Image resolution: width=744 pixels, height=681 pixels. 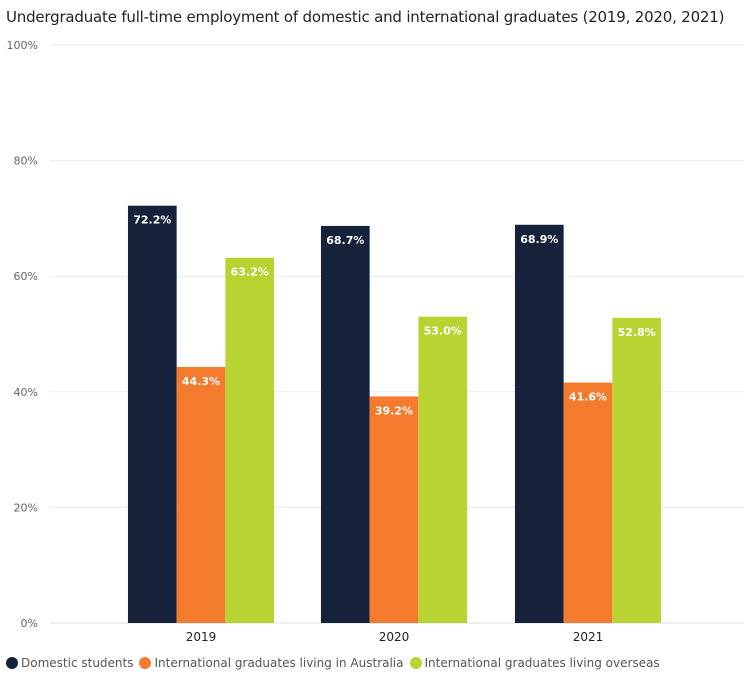 What do you see at coordinates (345, 240) in the screenshot?
I see `data-label: 68.7%` at bounding box center [345, 240].